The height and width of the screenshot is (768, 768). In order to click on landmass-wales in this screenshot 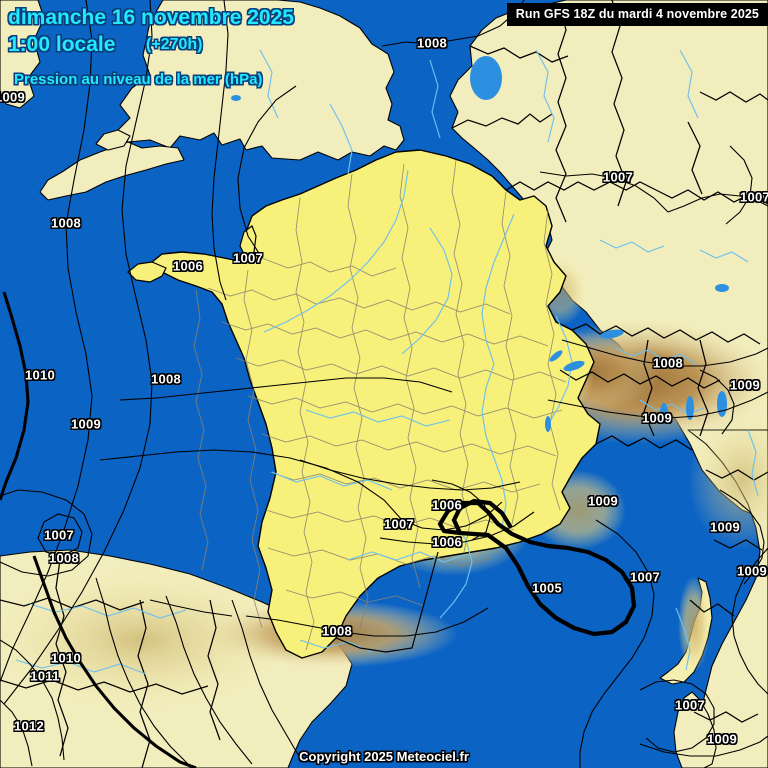, I will do `click(113, 140)`.